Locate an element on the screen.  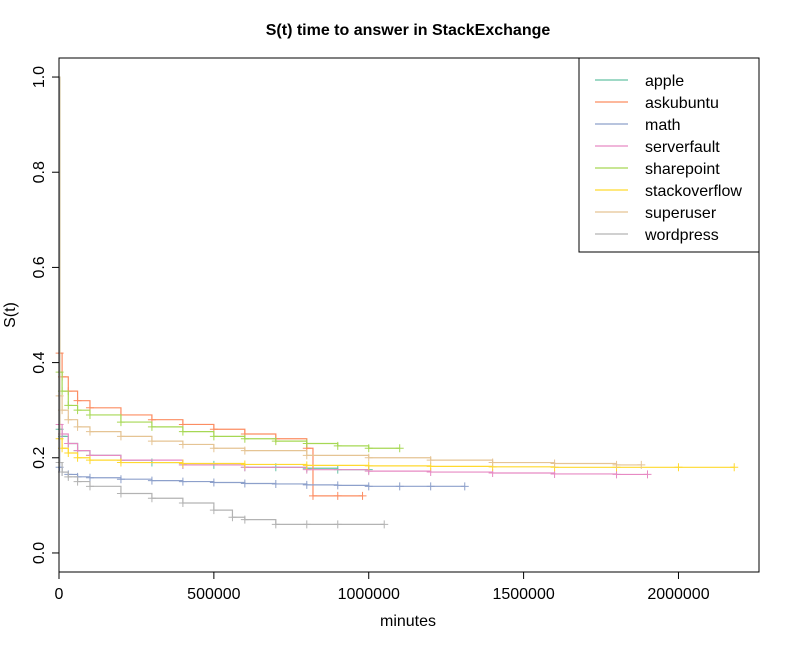
legend-box is located at coordinates (669, 155).